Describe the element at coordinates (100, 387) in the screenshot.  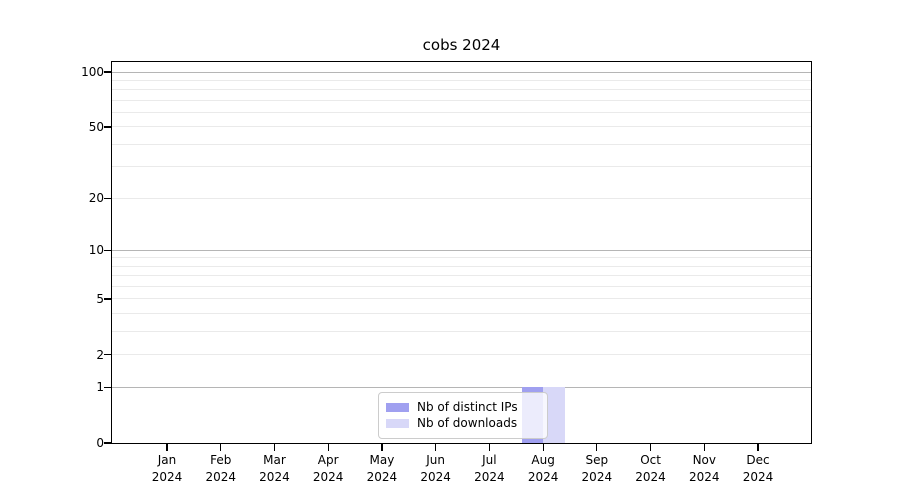
I see `ytick-label-1: 1` at that location.